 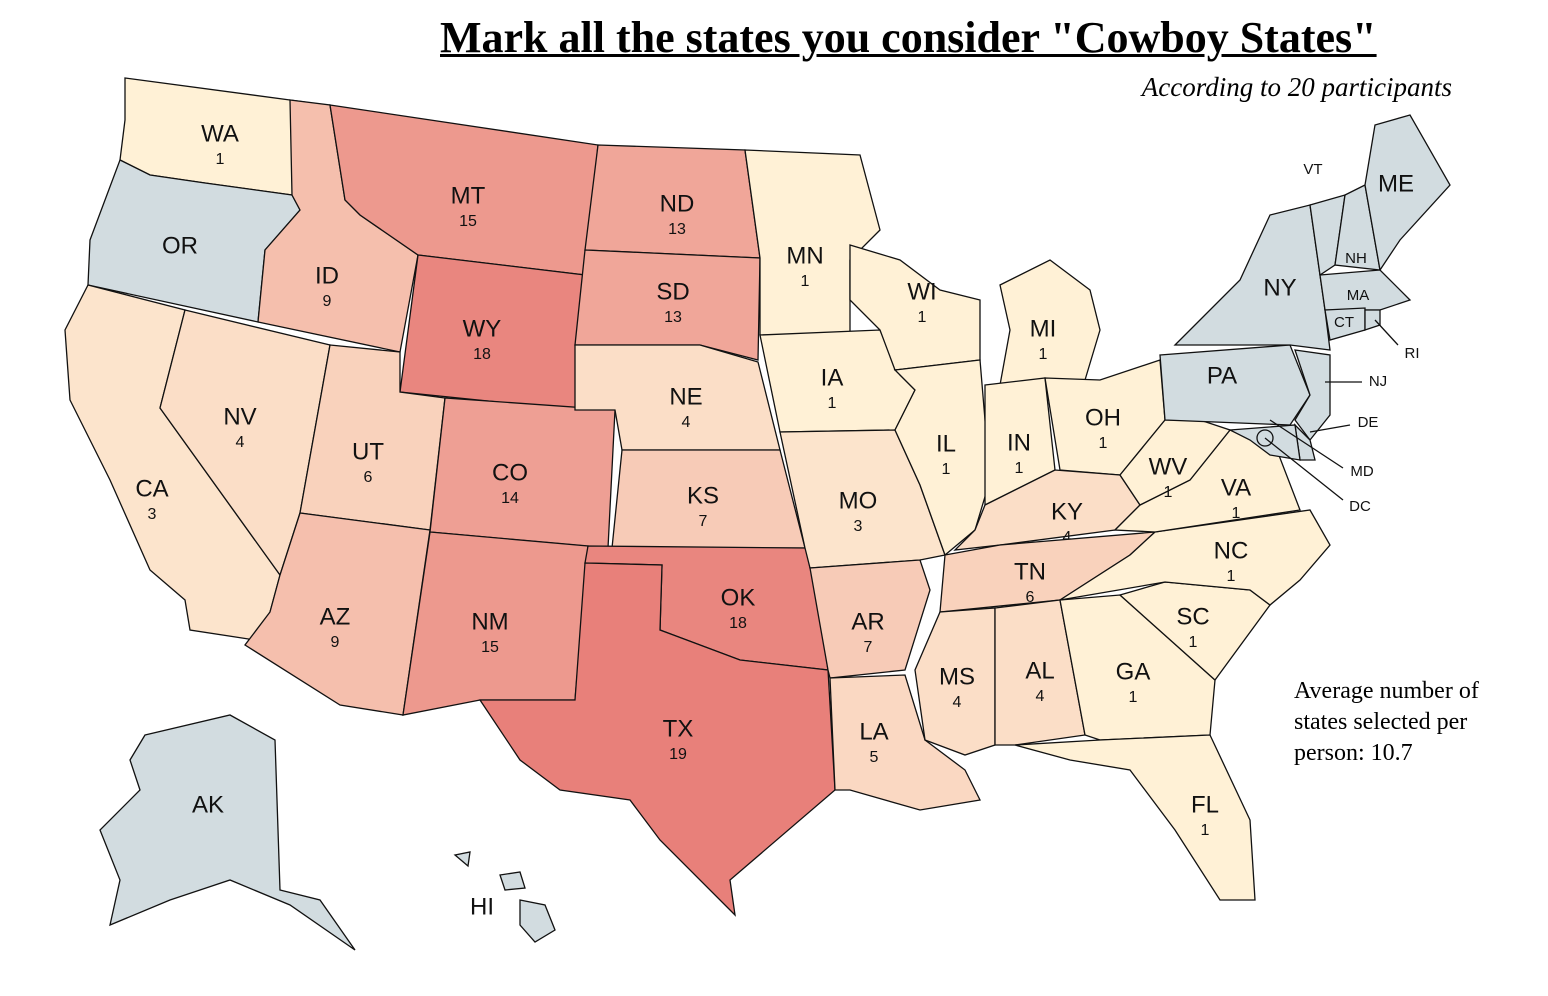 I want to click on state-label: NV, so click(x=239, y=416).